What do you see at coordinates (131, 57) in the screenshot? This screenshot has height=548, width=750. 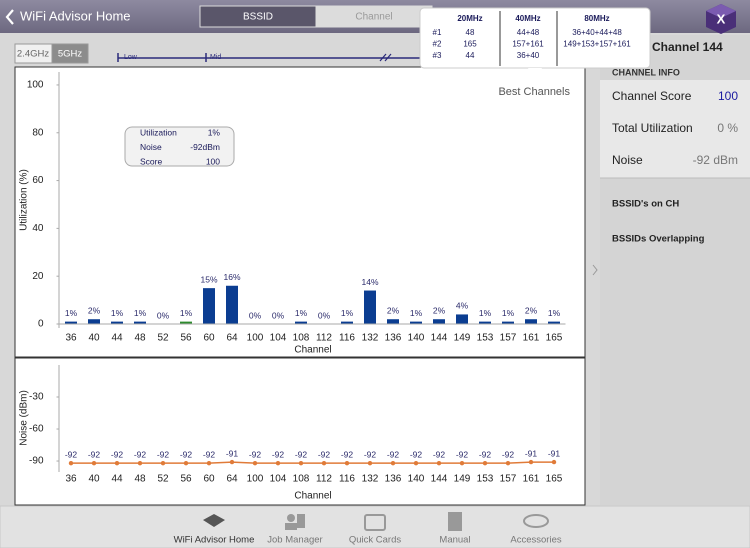 I see `band-section: Low` at bounding box center [131, 57].